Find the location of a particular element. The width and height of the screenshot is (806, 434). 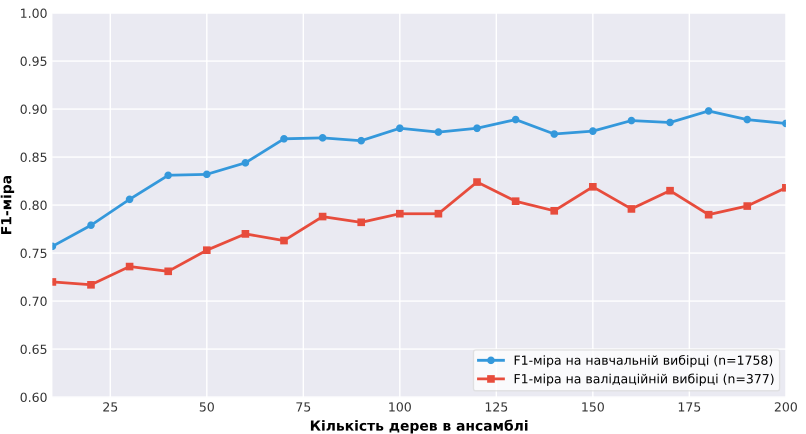

y-tick-label: 0.80 is located at coordinates (33, 205).